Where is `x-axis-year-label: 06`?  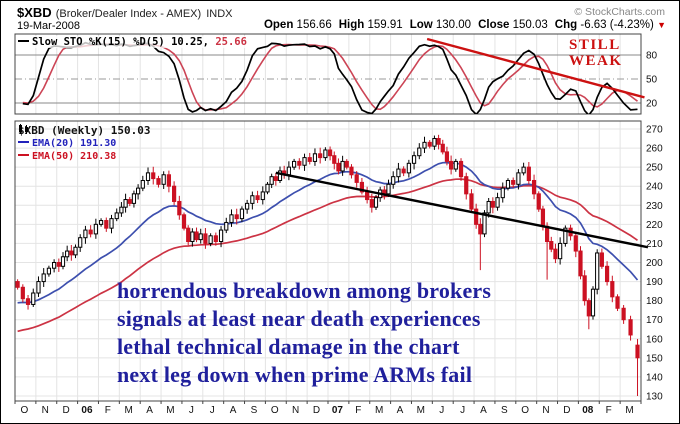
x-axis-year-label: 06 is located at coordinates (87, 410).